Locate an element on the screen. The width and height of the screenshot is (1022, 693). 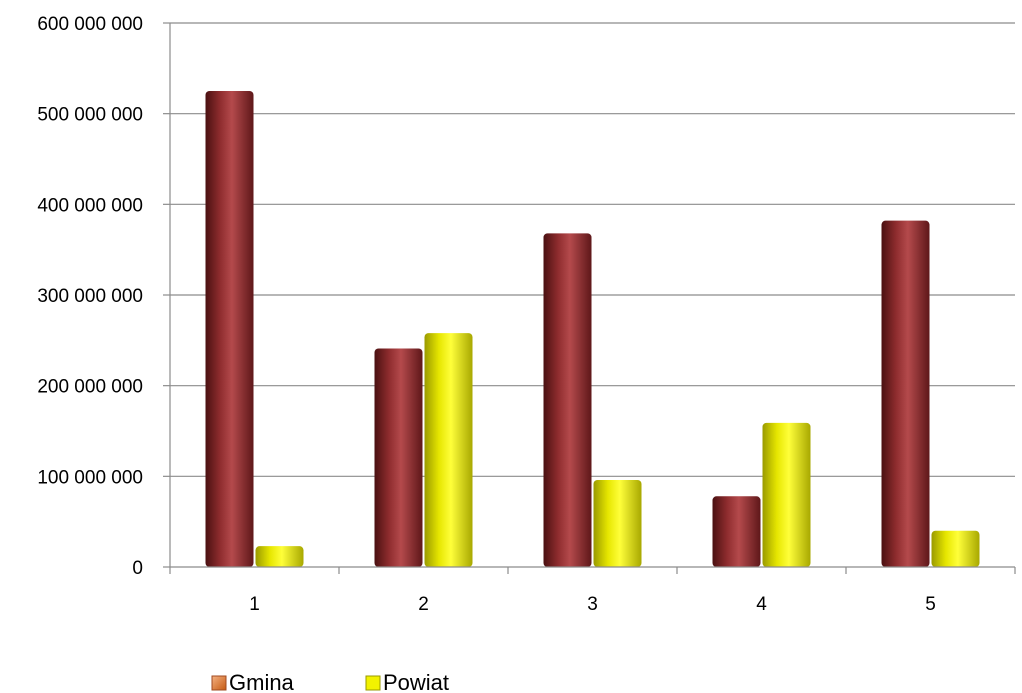
x-tick-label: 3 is located at coordinates (592, 604).